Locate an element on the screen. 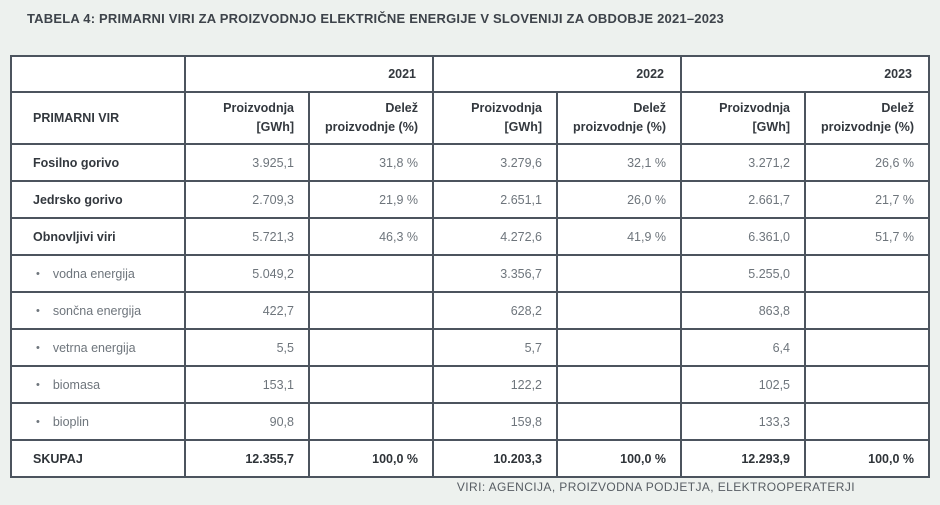 The image size is (940, 505). row-label: Fosilno gorivo is located at coordinates (98, 162).